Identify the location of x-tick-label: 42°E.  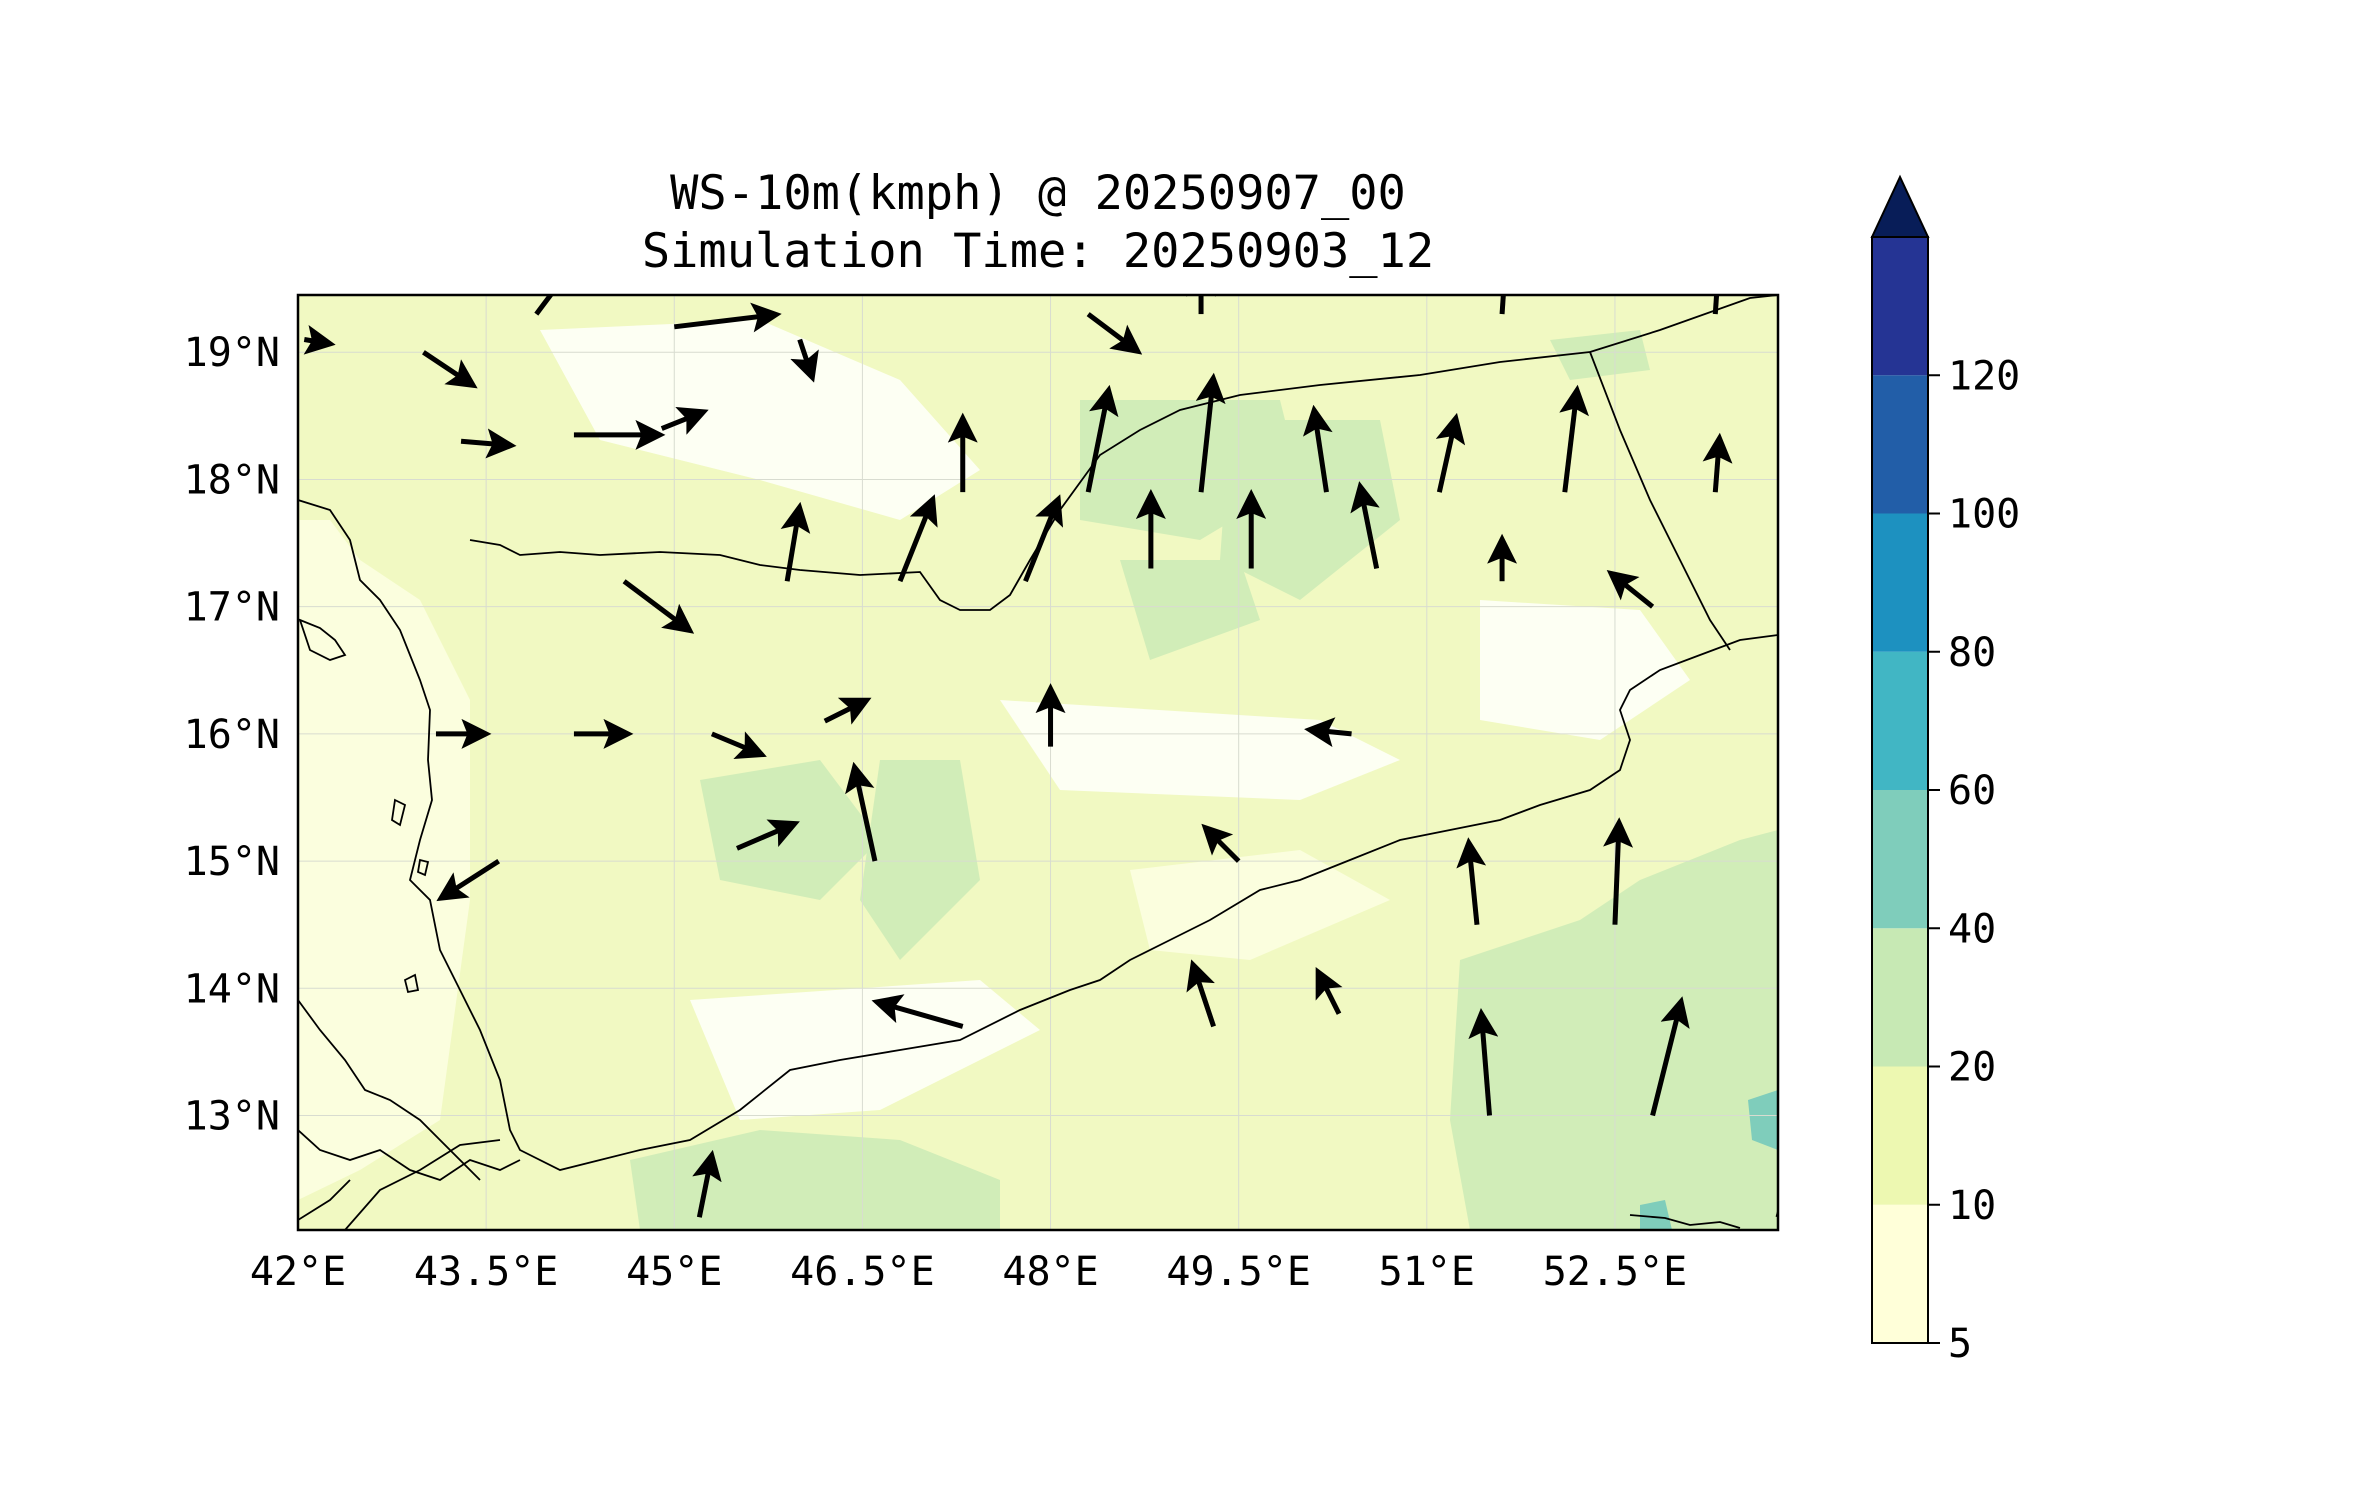
(298, 1272).